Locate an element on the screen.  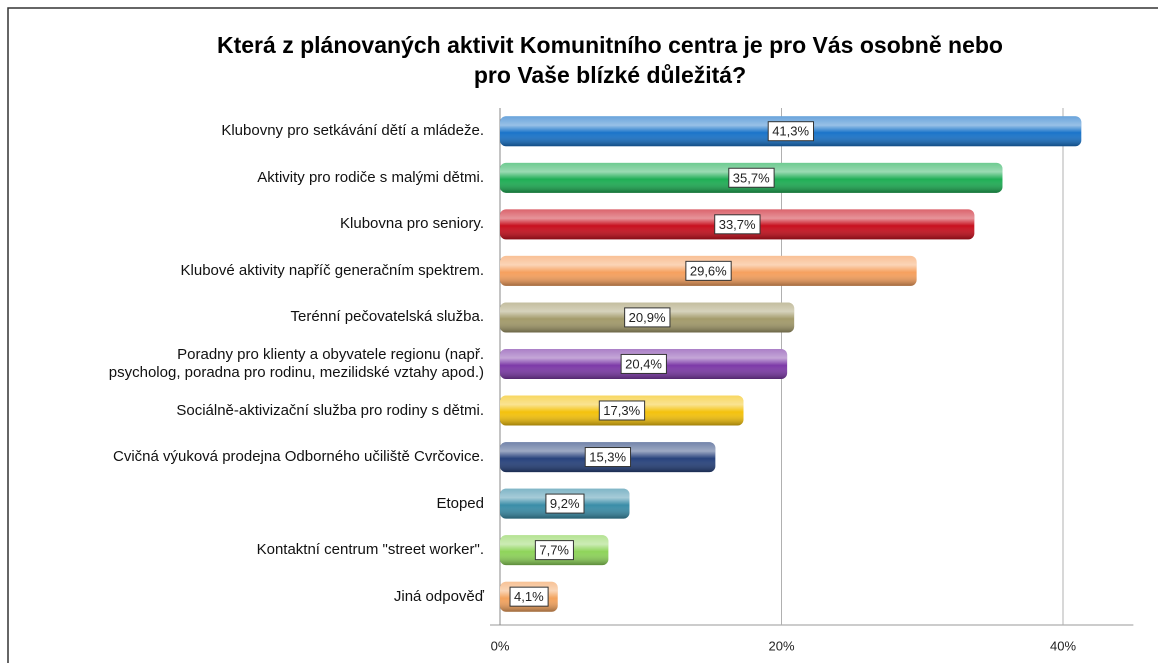
value-label: 35,7% is located at coordinates (751, 177).